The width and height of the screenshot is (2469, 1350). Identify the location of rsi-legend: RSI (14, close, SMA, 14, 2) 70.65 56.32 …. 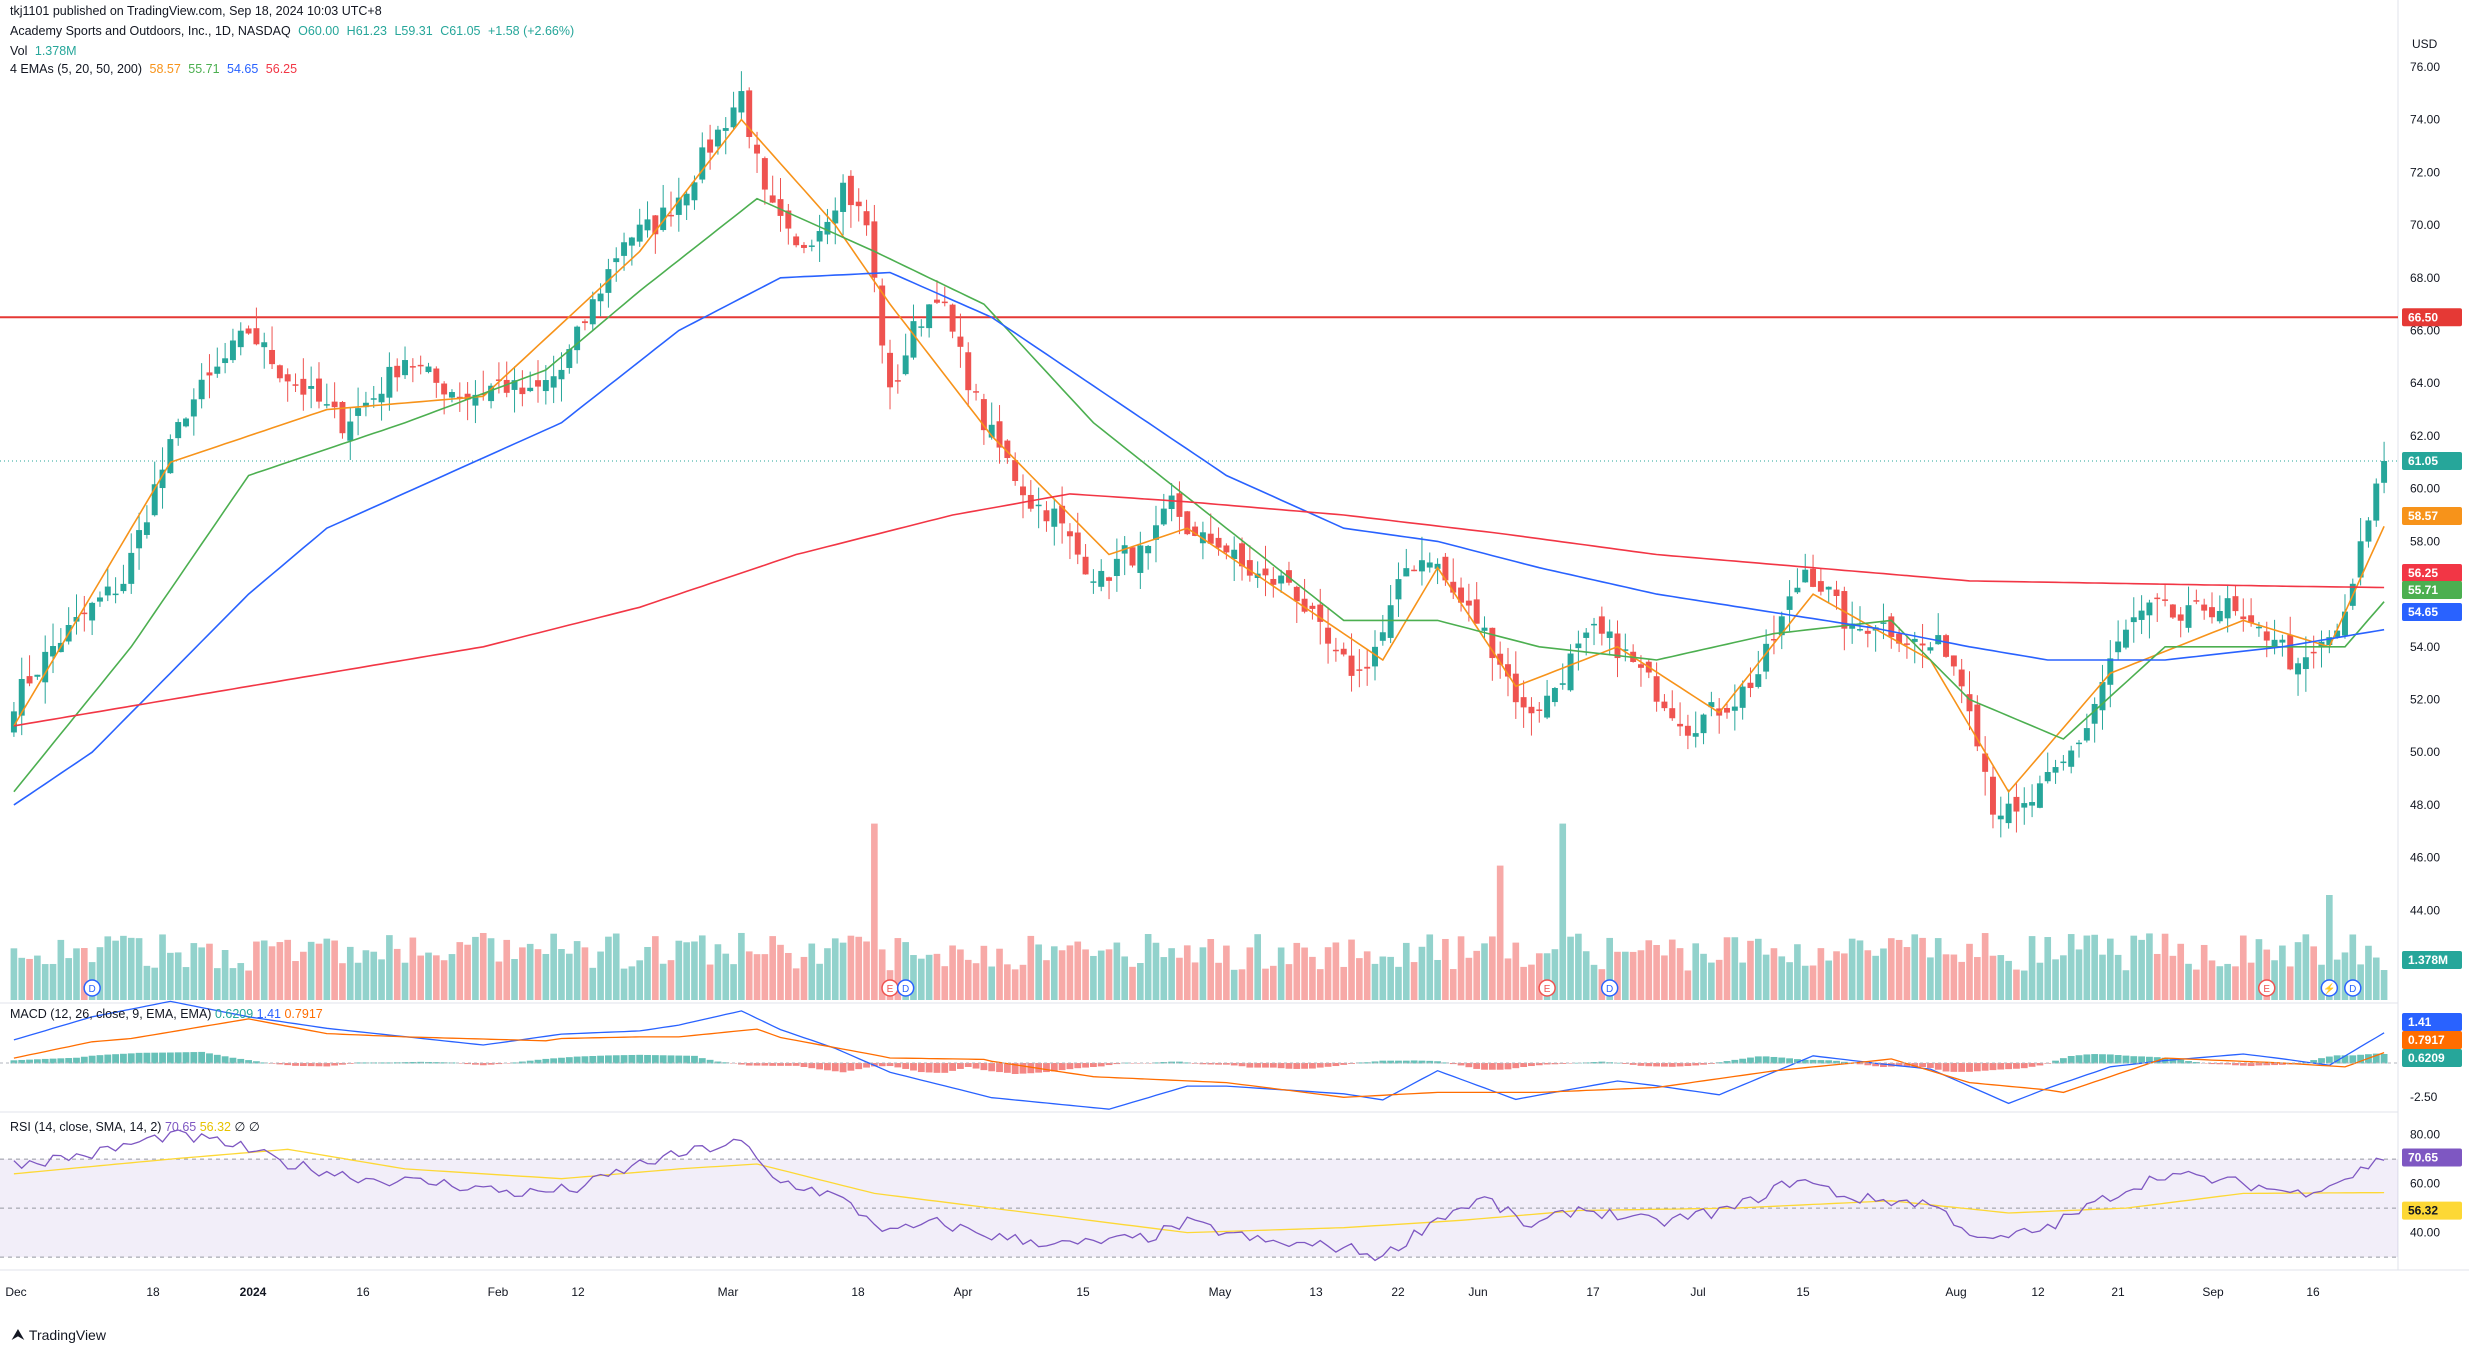
(135, 1127).